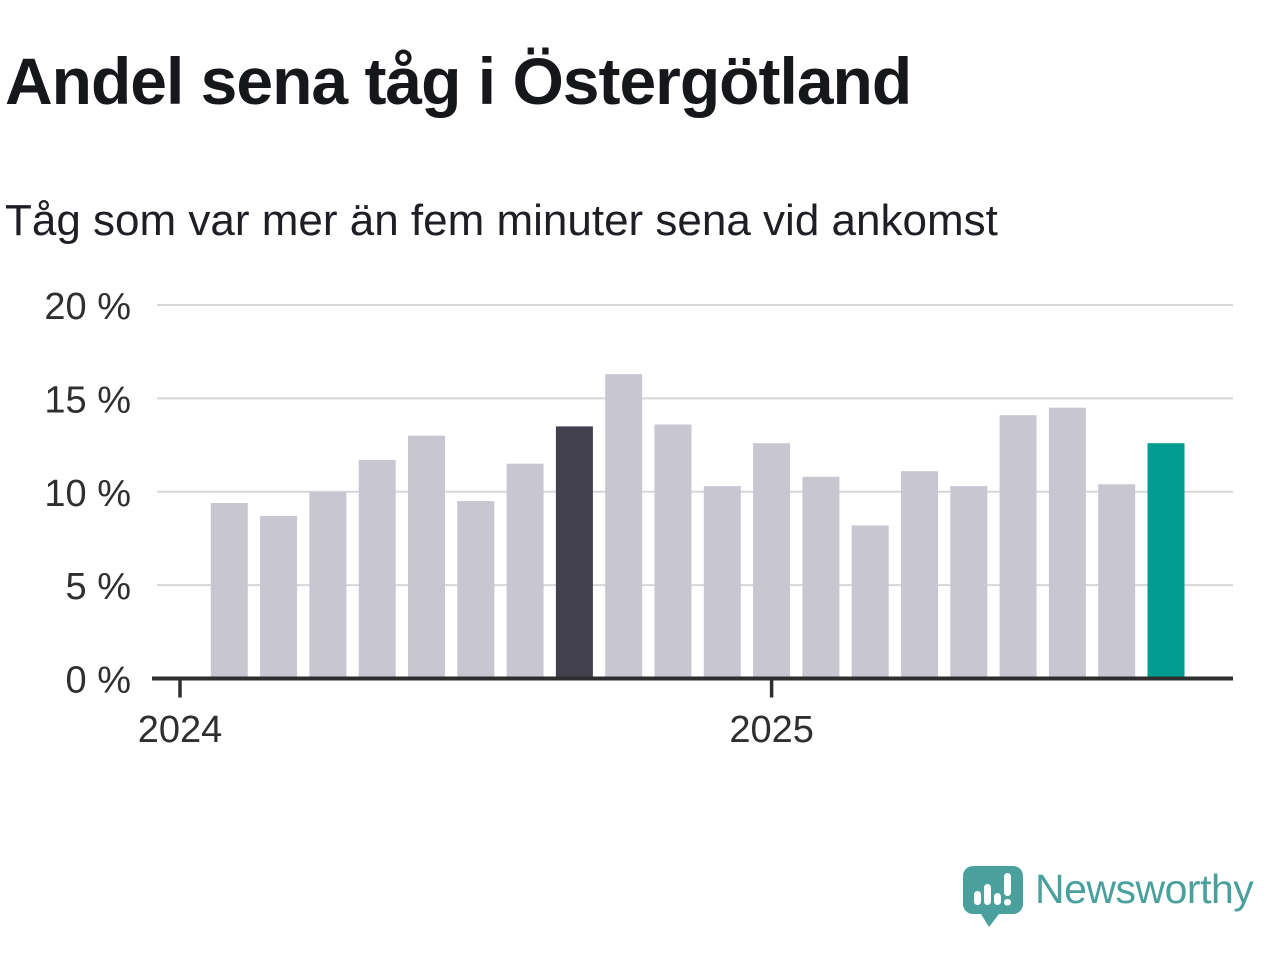 Image resolution: width=1280 pixels, height=960 pixels. What do you see at coordinates (87, 400) in the screenshot?
I see `y-tick-label-15-pct: 15 %` at bounding box center [87, 400].